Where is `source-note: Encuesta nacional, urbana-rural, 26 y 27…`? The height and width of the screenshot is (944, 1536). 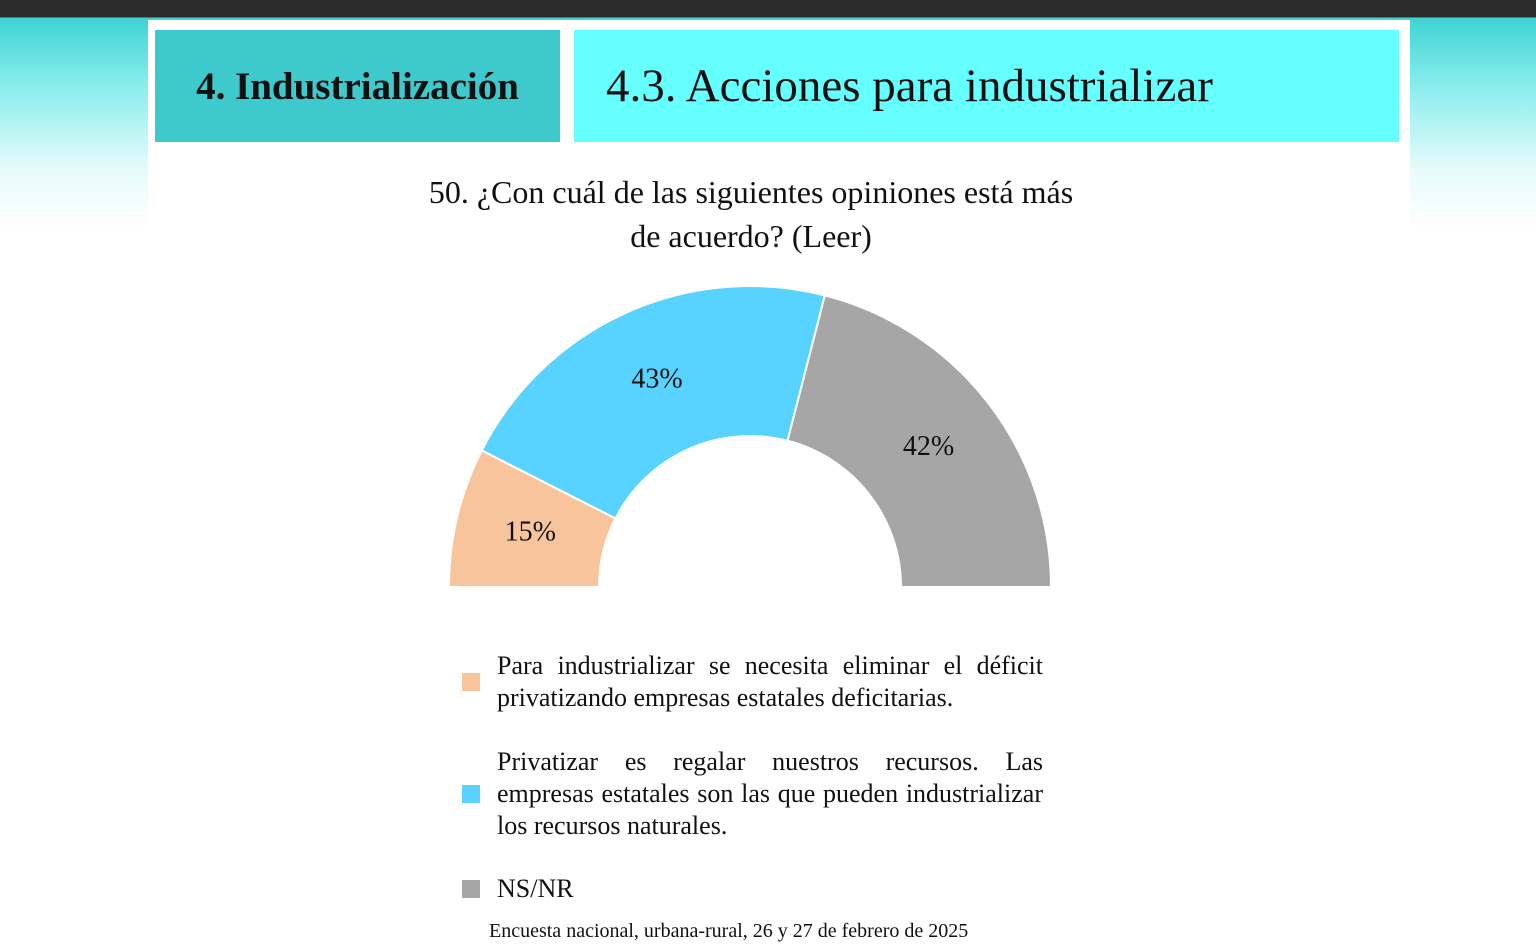
source-note: Encuesta nacional, urbana-rural, 26 y 27… is located at coordinates (729, 931).